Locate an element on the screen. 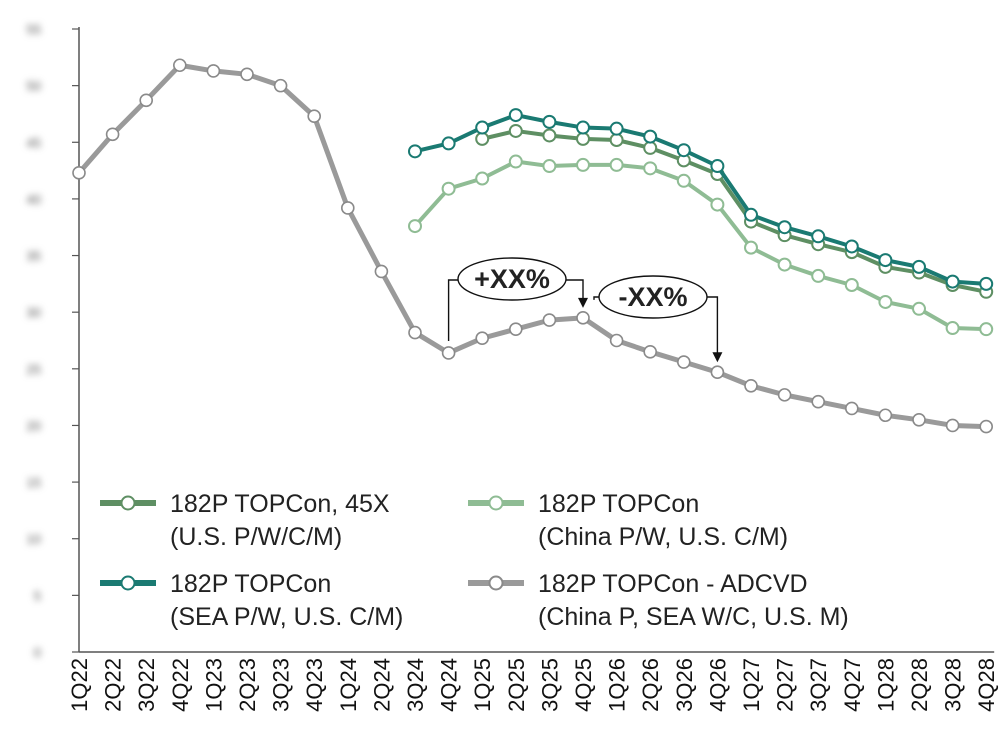  y-tick-label: 5 is located at coordinates (37, 595).